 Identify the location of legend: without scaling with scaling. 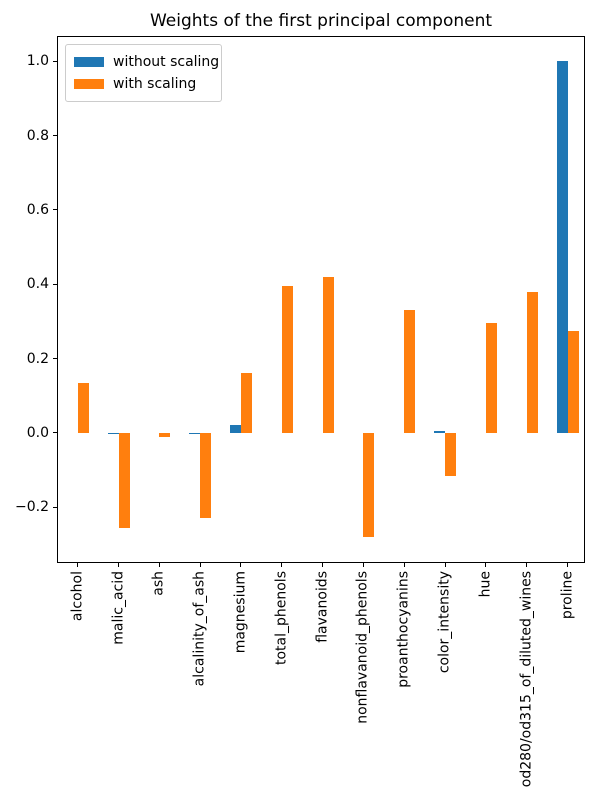
(143, 73).